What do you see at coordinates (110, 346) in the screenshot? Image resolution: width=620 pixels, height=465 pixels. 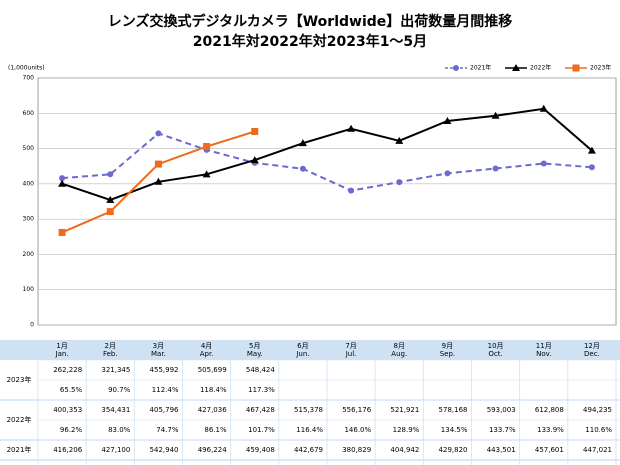 I see `table-month: 2月` at bounding box center [110, 346].